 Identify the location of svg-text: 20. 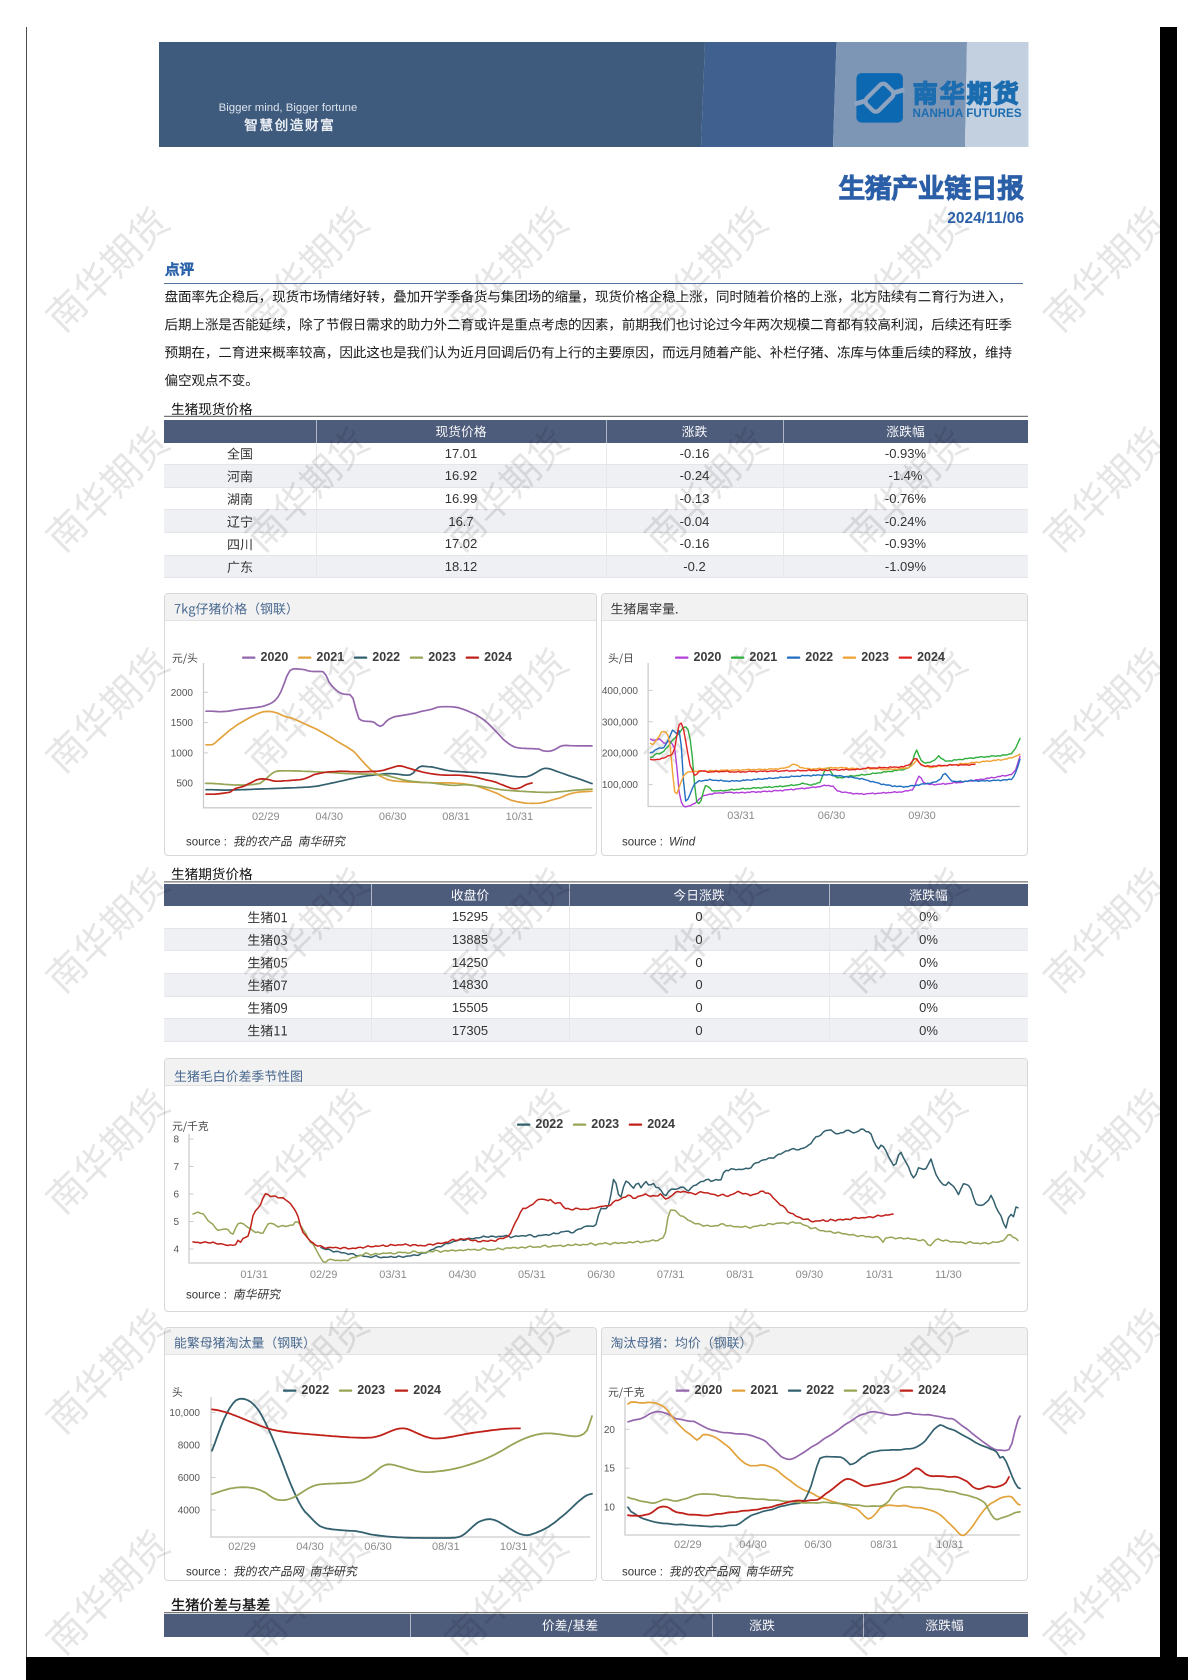
(610, 1430).